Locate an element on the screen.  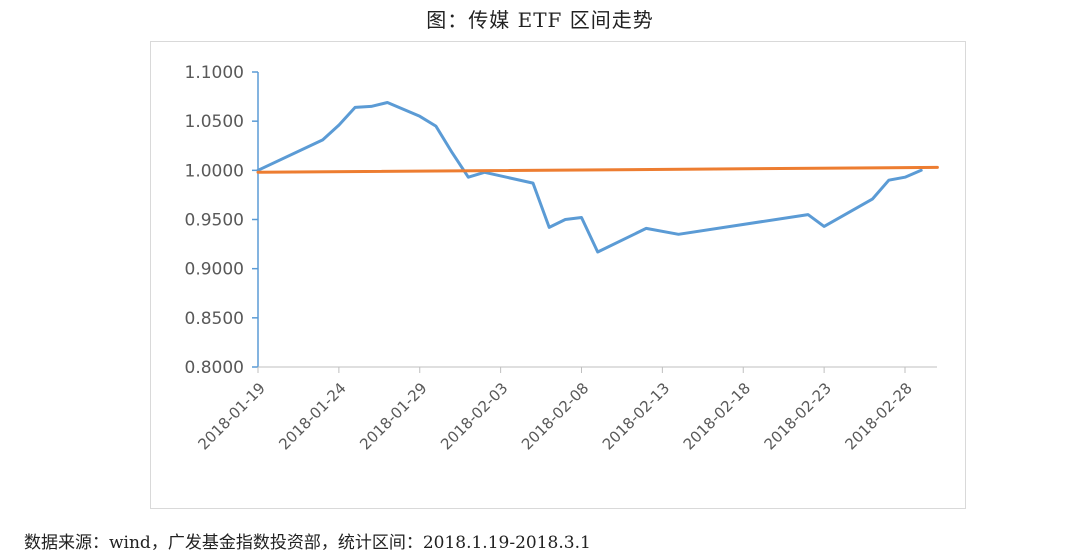
x-tick-label: 2018-02-23 is located at coordinates (798, 416).